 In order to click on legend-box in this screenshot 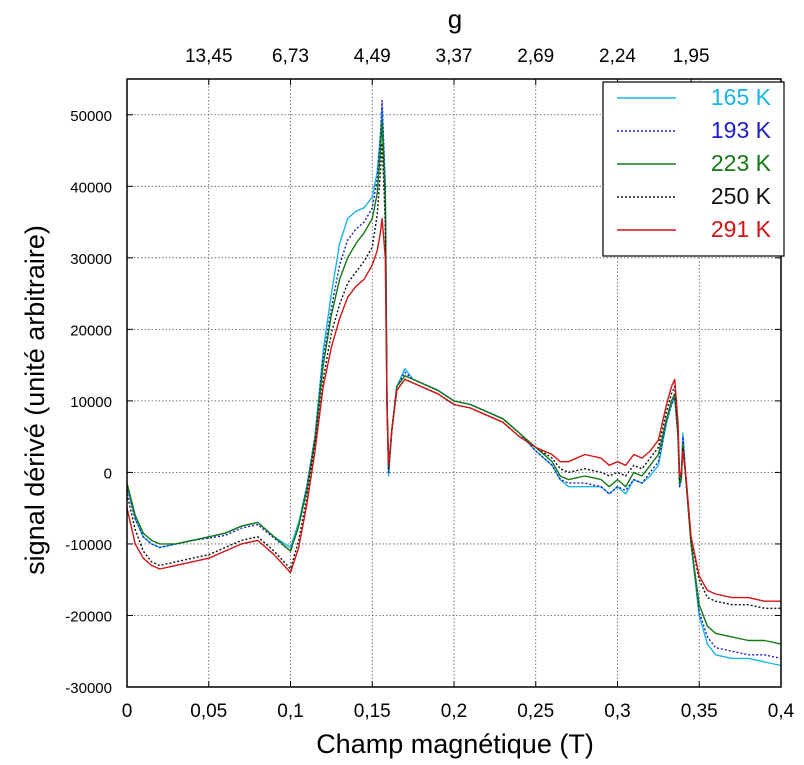, I will do `click(693, 169)`.